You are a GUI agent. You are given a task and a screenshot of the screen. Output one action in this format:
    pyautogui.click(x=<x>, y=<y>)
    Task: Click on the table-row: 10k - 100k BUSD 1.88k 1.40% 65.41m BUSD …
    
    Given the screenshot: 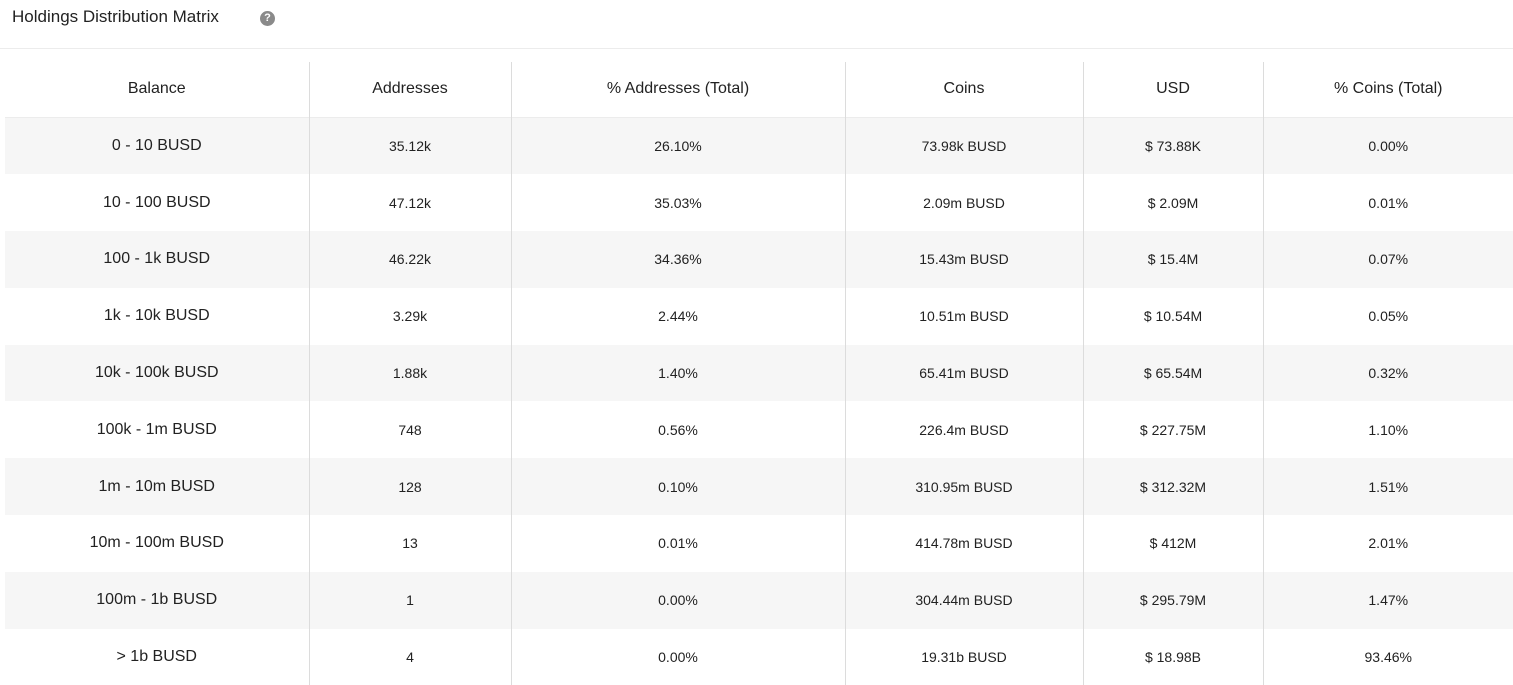 What is the action you would take?
    pyautogui.click(x=759, y=373)
    